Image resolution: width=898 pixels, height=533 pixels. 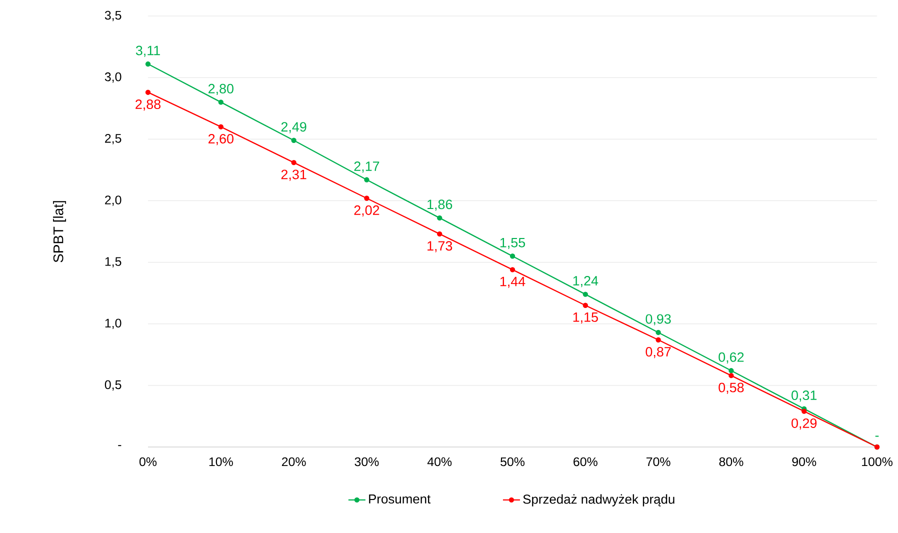 I want to click on x-tick-label: 20%, so click(x=294, y=461).